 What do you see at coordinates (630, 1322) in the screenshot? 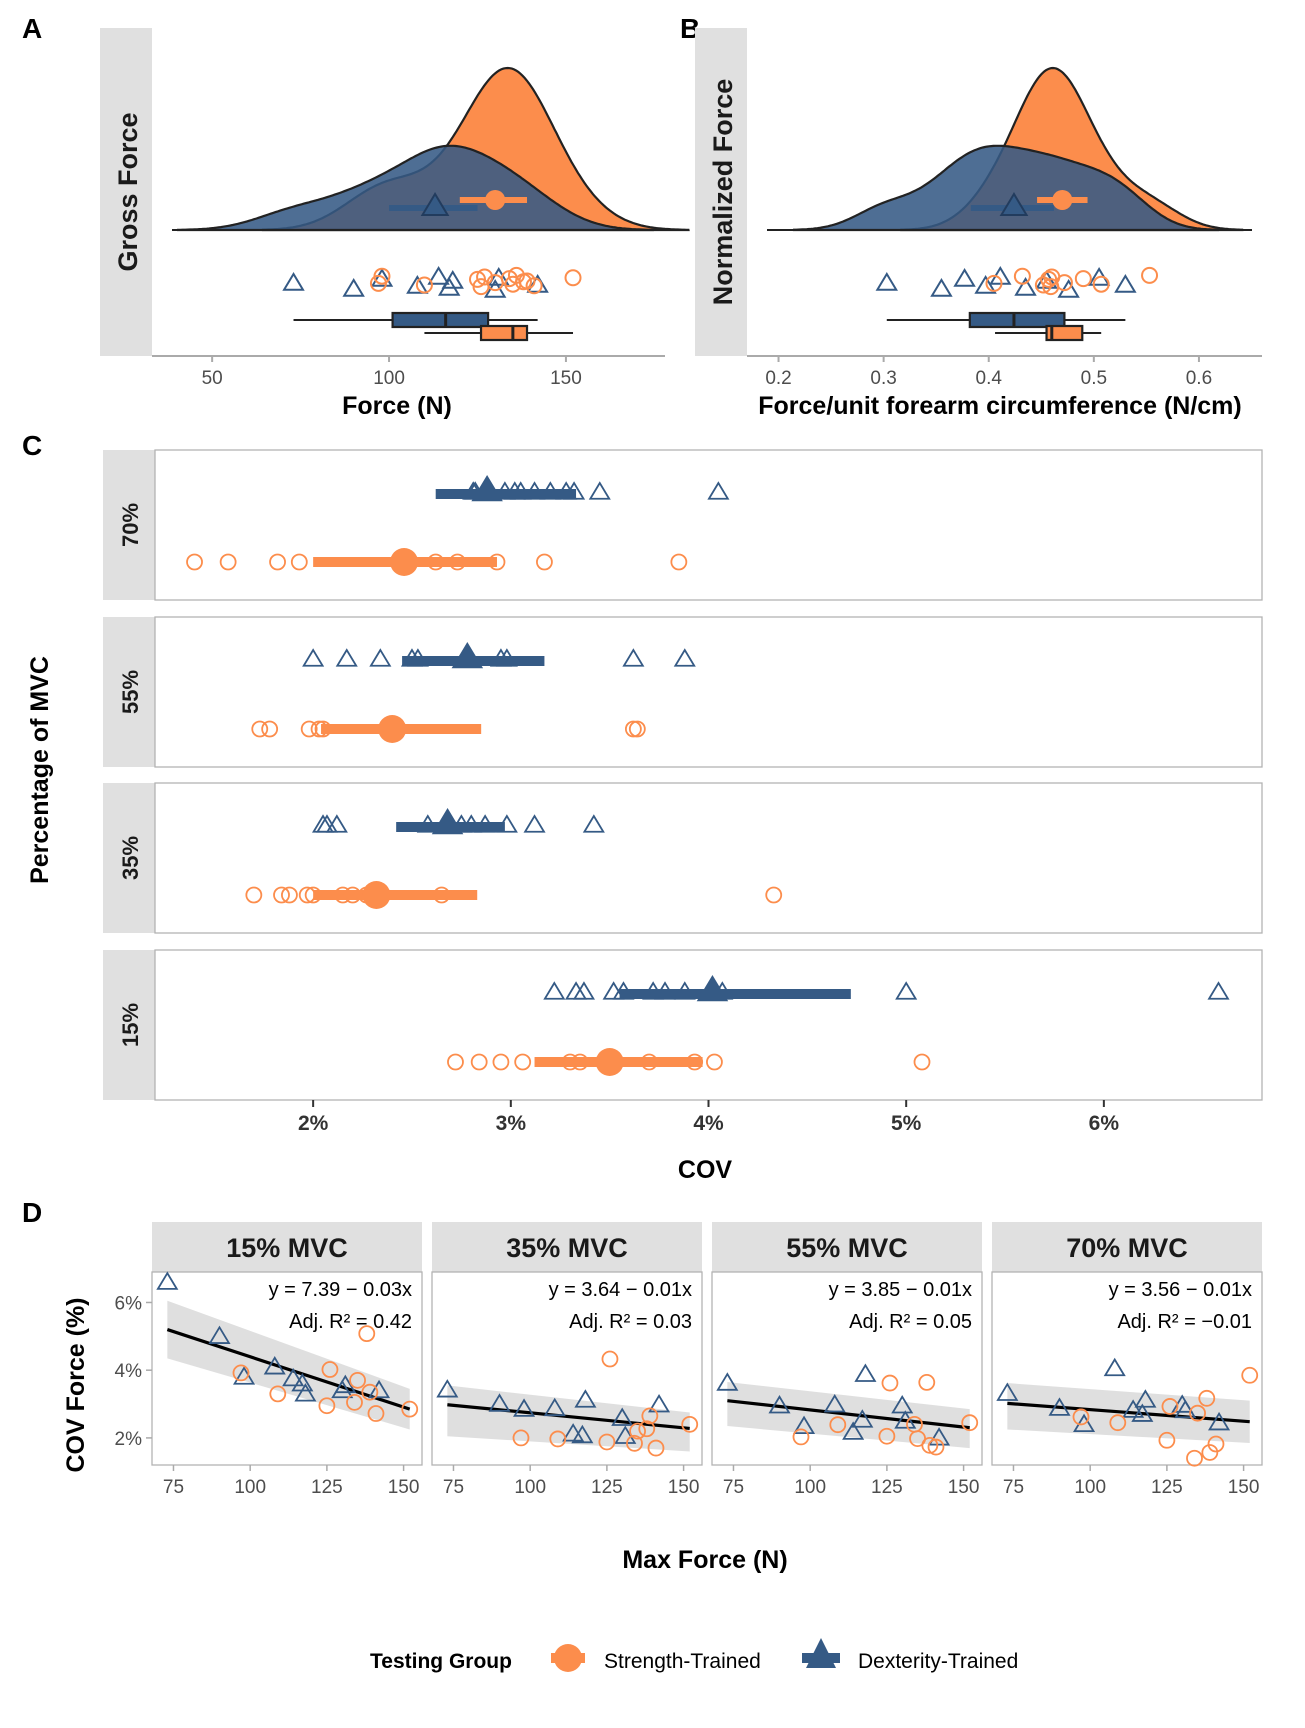
I see `r-squared: Adj. R² = 0.03` at bounding box center [630, 1322].